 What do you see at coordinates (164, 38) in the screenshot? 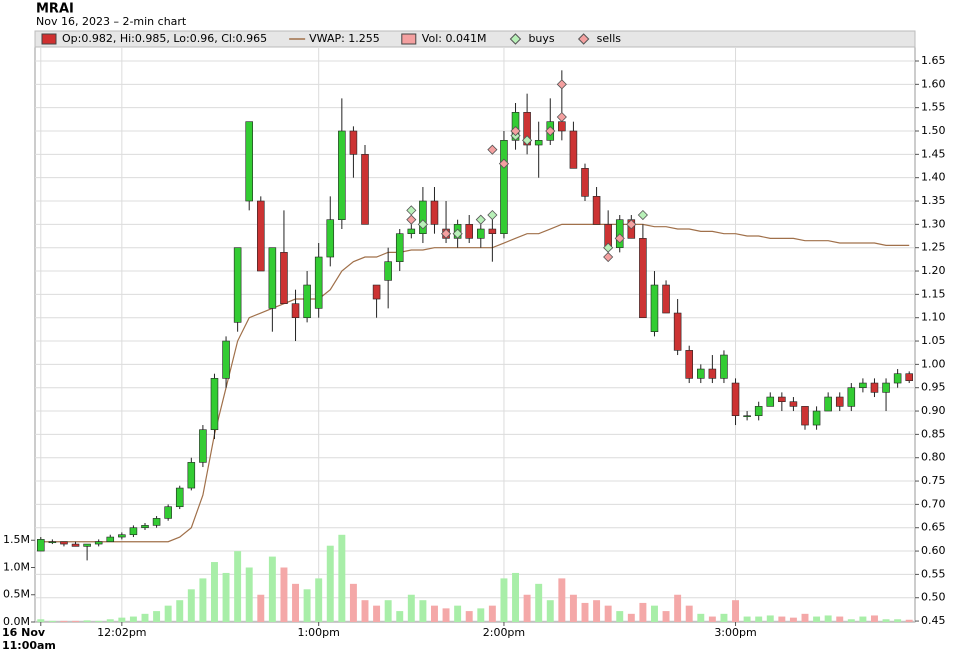
I see `legend-label: Op:0.982, Hi:0.985, Lo:0.96, Cl:0.965` at bounding box center [164, 38].